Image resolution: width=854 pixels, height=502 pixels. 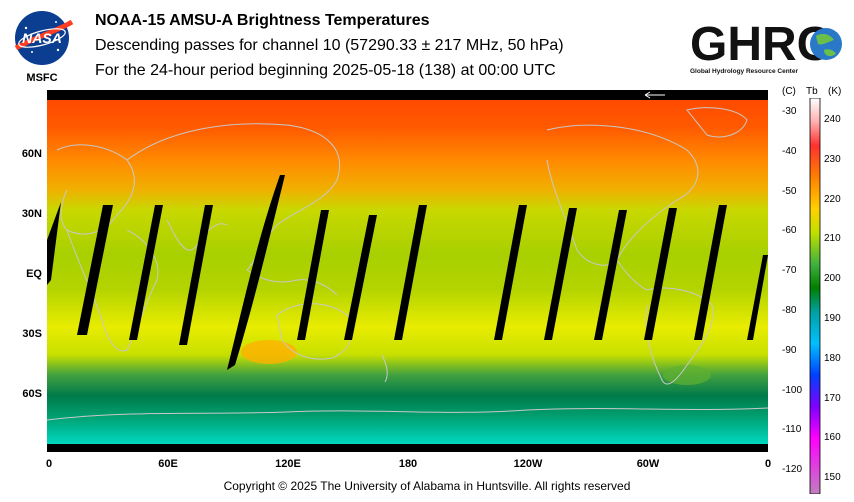 What do you see at coordinates (789, 91) in the screenshot?
I see `colorbar-header-c: (C)` at bounding box center [789, 91].